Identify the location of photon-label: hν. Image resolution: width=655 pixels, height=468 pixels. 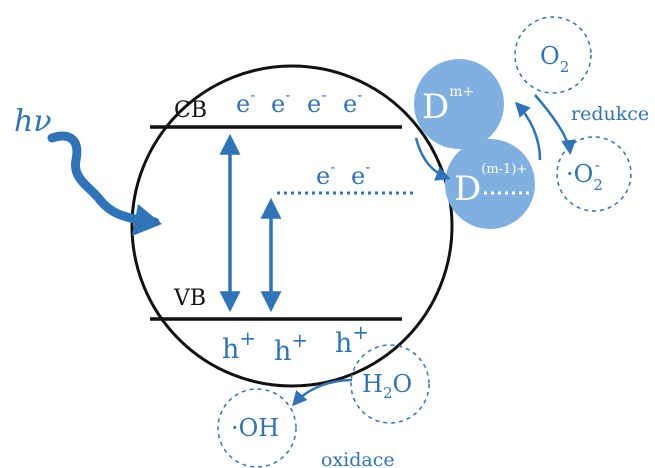
(33, 121).